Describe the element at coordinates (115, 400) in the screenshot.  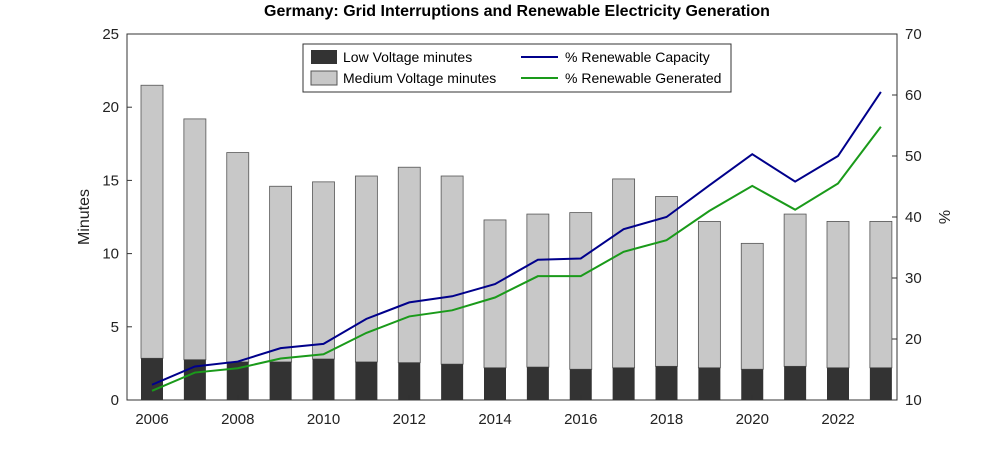
I see `y-tick-label: 0` at that location.